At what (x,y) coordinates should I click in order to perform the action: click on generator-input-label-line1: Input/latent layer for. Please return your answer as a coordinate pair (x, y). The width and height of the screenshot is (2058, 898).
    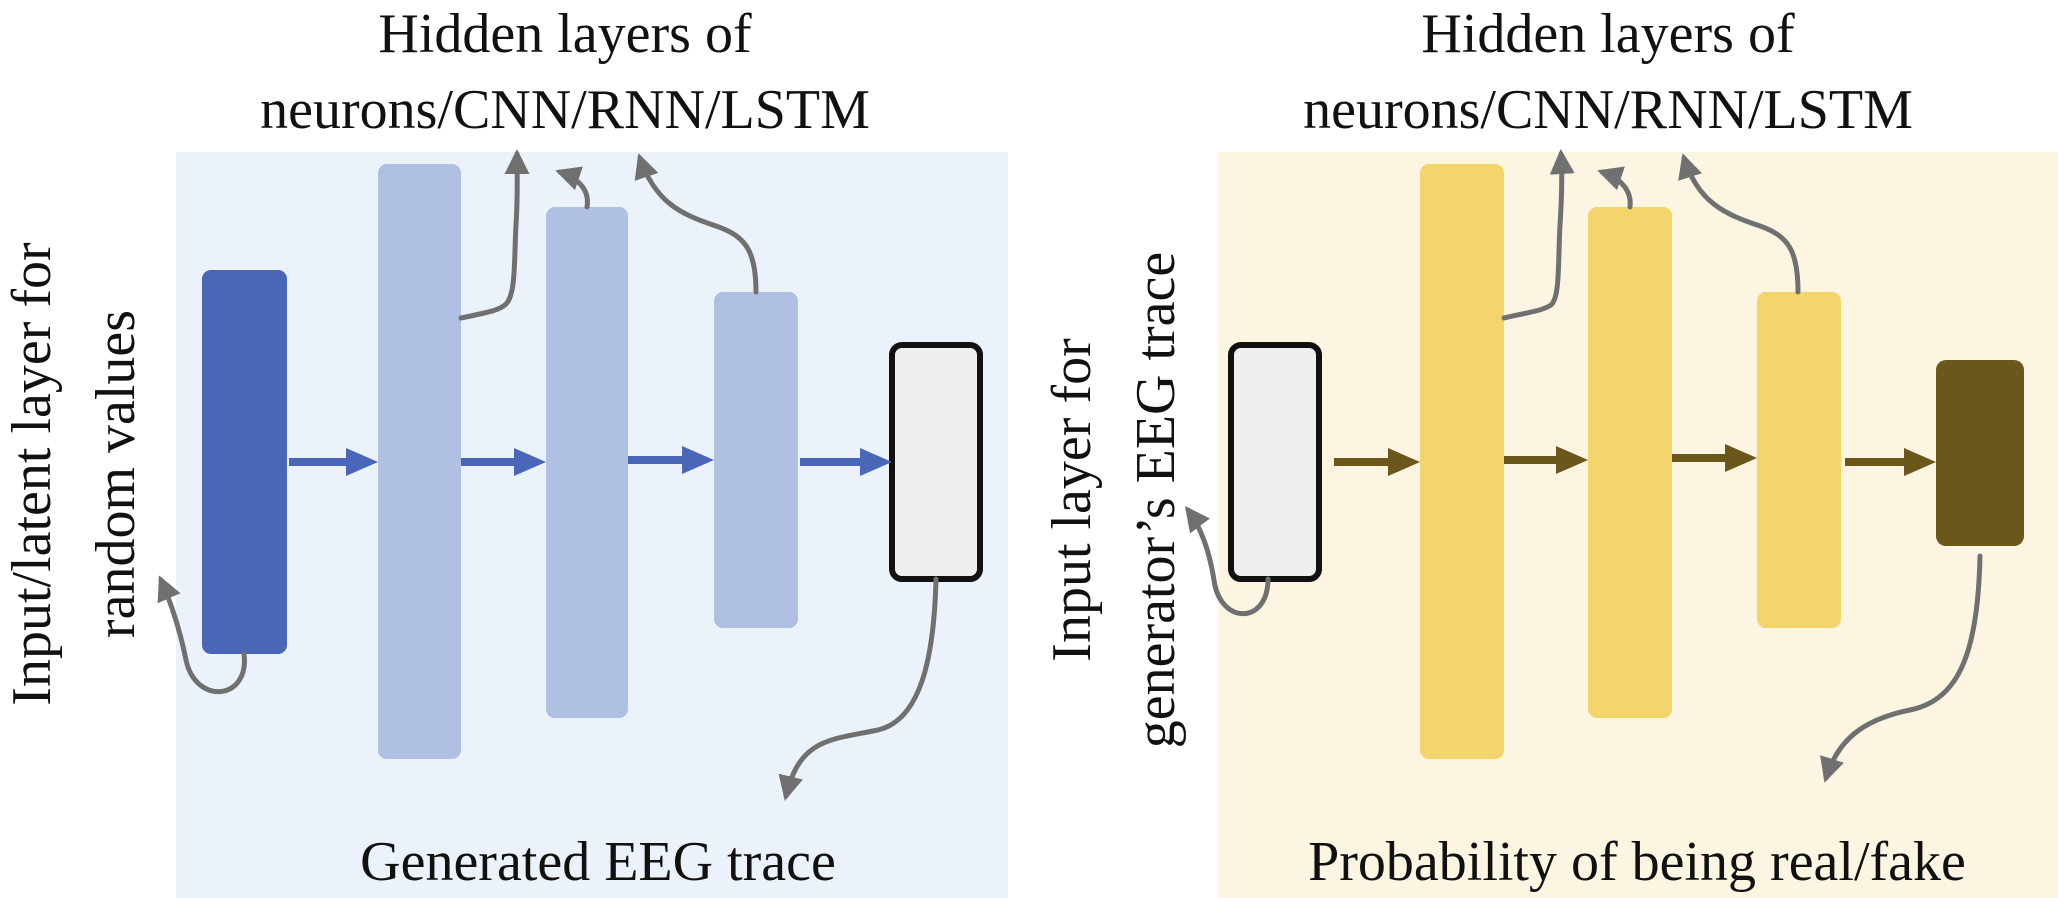
    Looking at the image, I should click on (32, 474).